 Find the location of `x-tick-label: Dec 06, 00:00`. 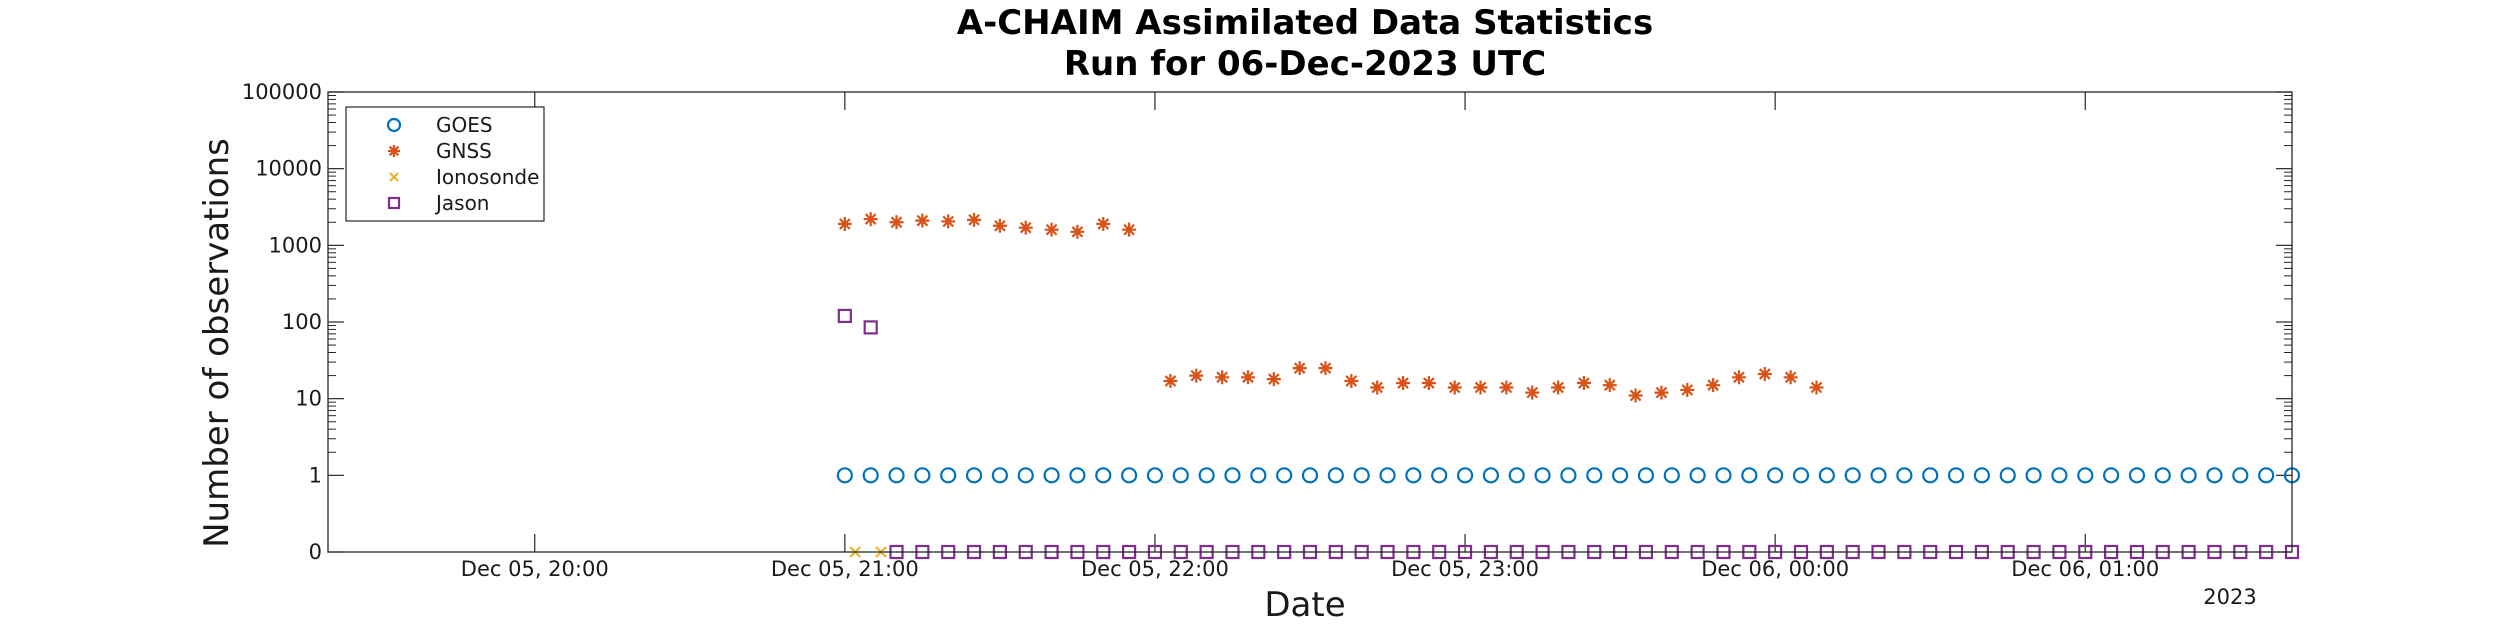

x-tick-label: Dec 06, 00:00 is located at coordinates (1775, 569).